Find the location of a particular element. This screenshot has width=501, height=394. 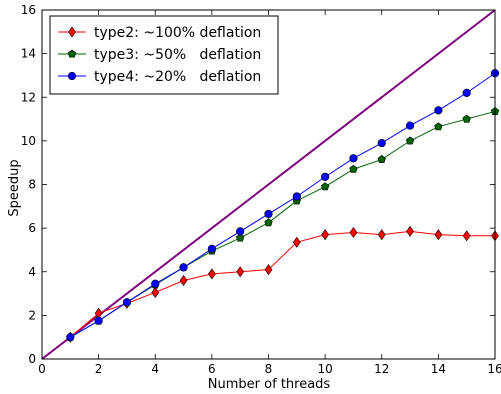

x-tick-label: 14 is located at coordinates (438, 369).